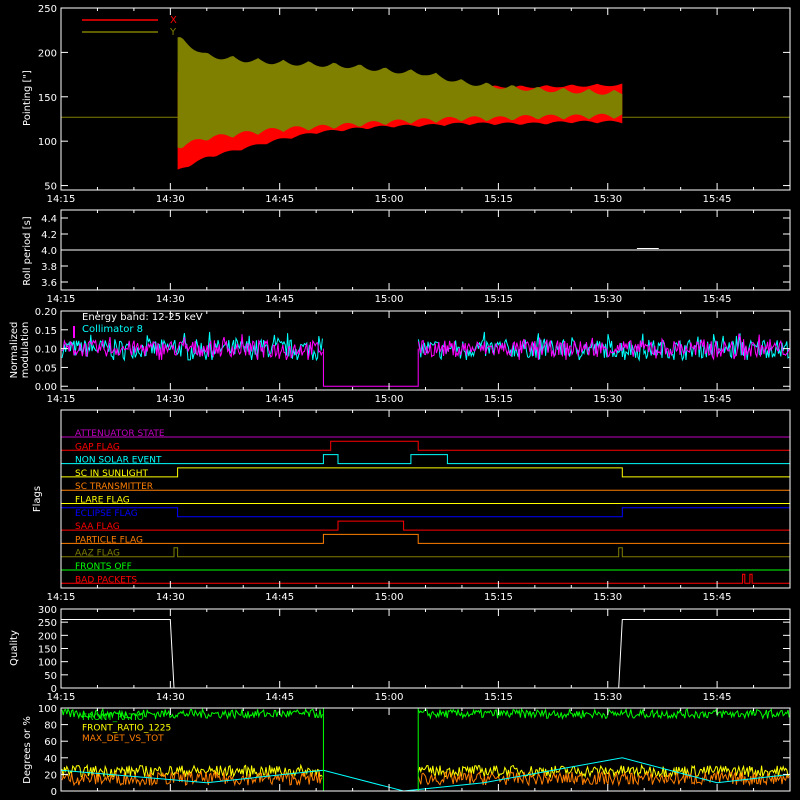 The width and height of the screenshot is (800, 800). I want to click on y-tick-label: 300, so click(47, 610).